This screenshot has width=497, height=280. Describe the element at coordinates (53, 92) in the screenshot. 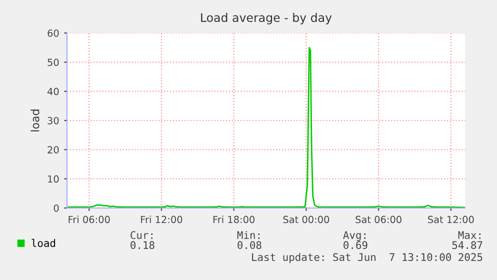

I see `y-tick-label: 40` at that location.